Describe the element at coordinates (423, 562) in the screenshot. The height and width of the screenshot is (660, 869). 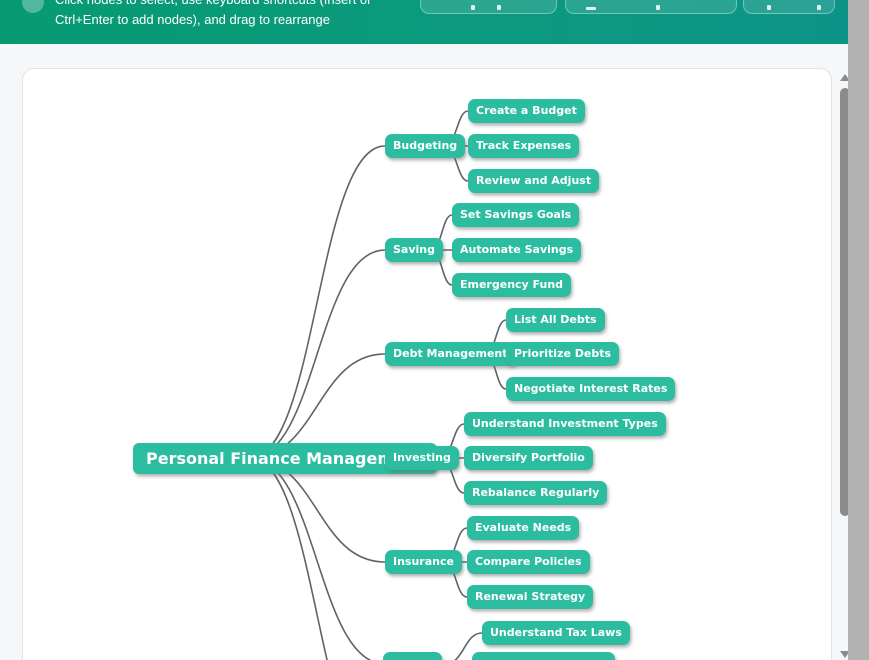
I see `branch-node-insurance: Insurance` at that location.